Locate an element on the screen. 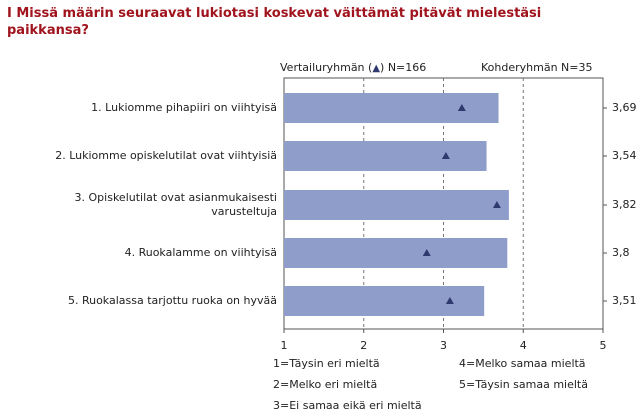  legend-item-1: 1=Täysin eri mieltä is located at coordinates (326, 363).